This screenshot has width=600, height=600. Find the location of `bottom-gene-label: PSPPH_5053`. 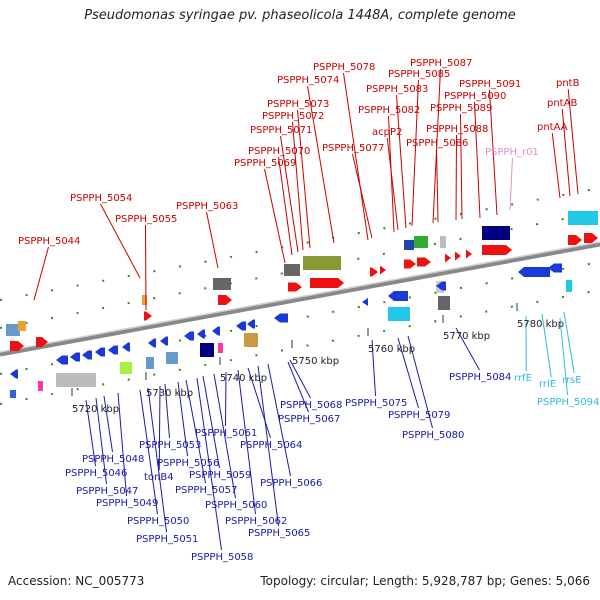

bottom-gene-label: PSPPH_5053 is located at coordinates (170, 445).